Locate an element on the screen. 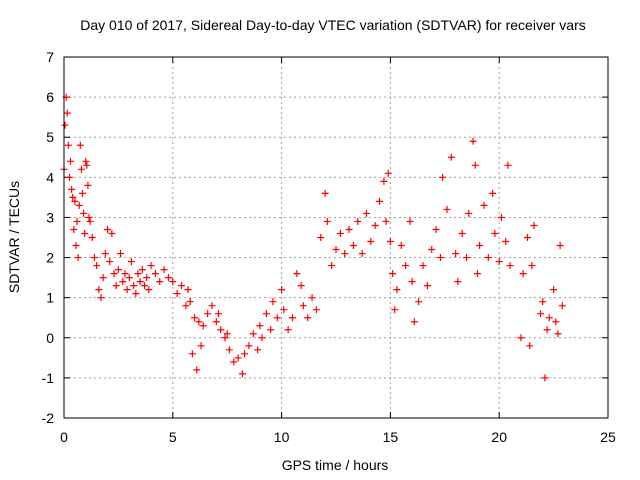 The image size is (640, 480). y-tick-label: -1 is located at coordinates (48, 378).